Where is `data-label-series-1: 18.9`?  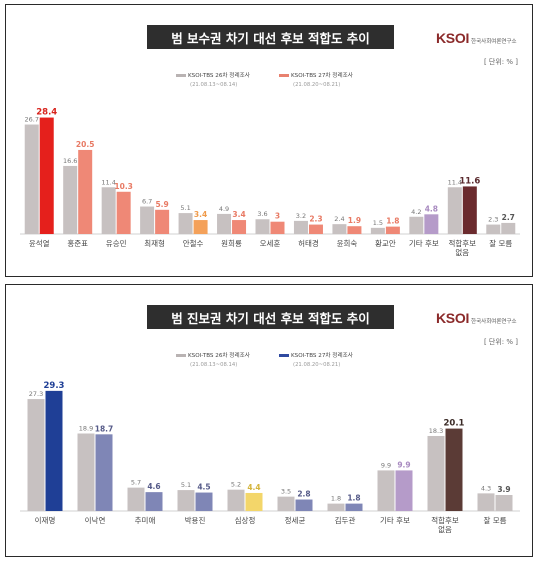 data-label-series-1: 18.9 is located at coordinates (86, 429).